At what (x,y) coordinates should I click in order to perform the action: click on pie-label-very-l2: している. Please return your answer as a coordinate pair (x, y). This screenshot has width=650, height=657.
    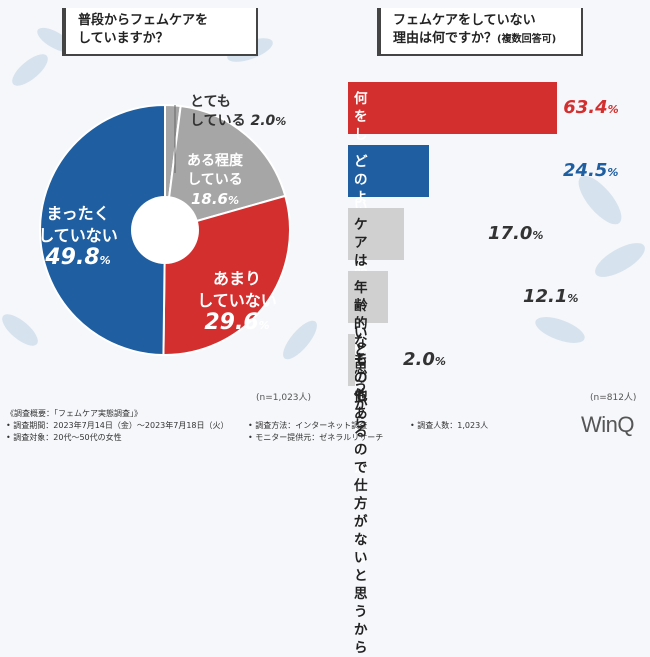
    Looking at the image, I should click on (218, 121).